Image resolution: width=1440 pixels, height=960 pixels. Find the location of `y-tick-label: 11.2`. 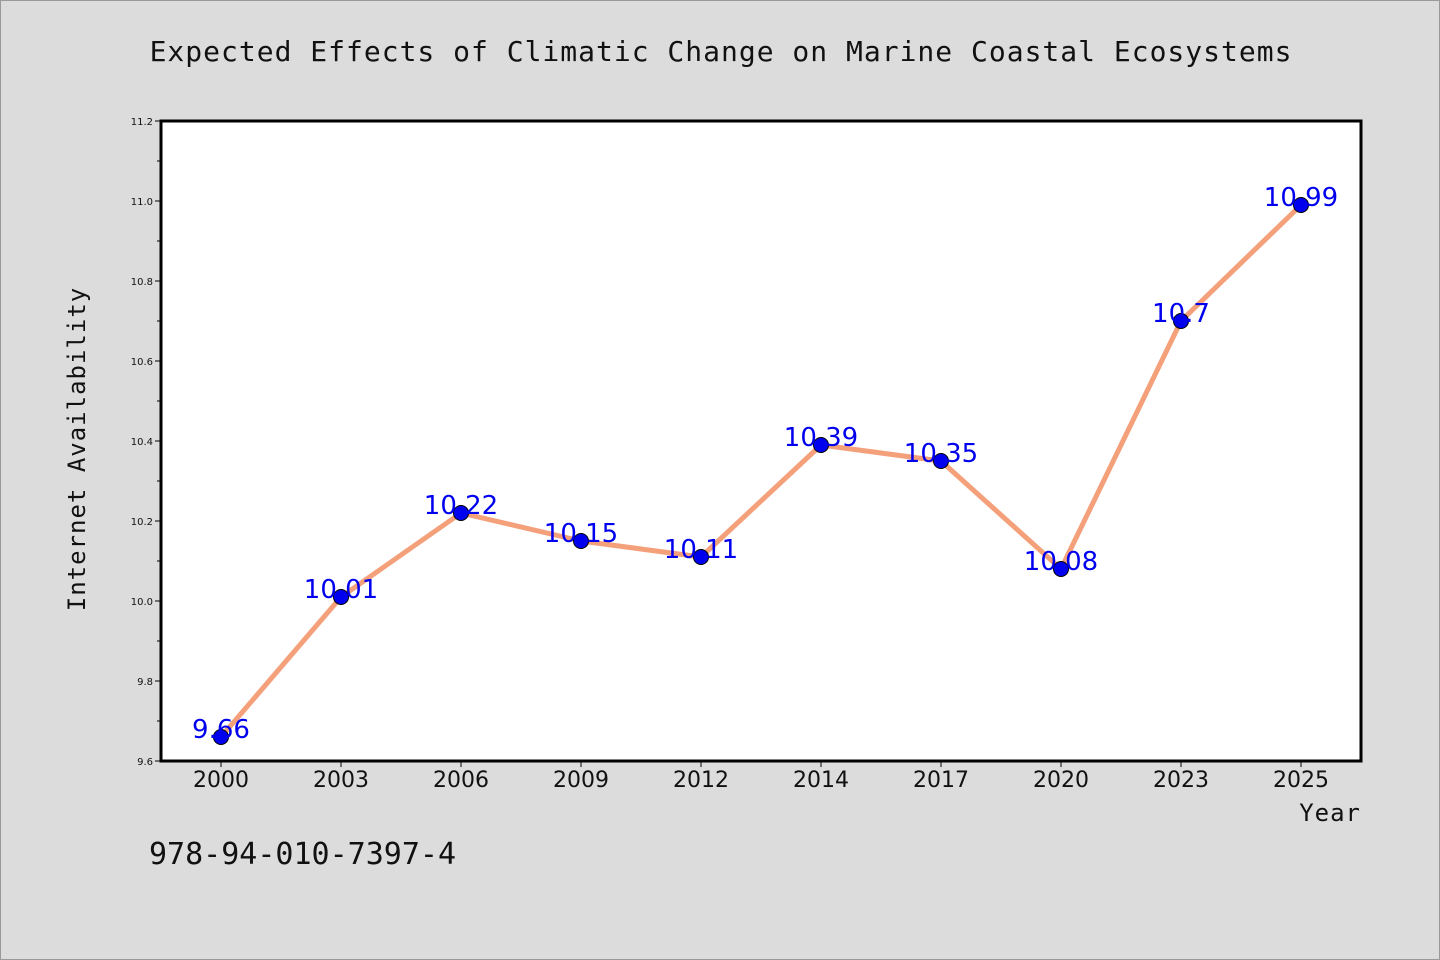

y-tick-label: 11.2 is located at coordinates (142, 122).